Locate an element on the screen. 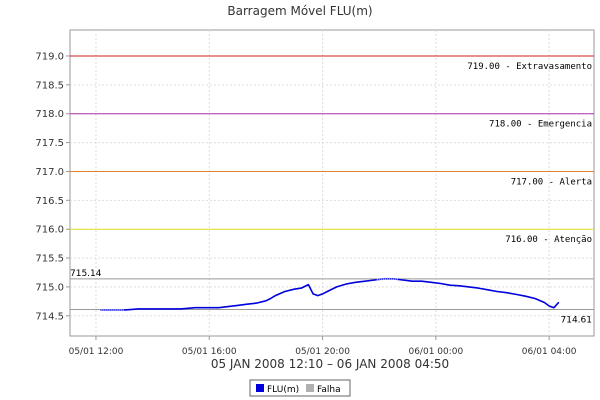  legend-label-falha: Falha is located at coordinates (329, 390).